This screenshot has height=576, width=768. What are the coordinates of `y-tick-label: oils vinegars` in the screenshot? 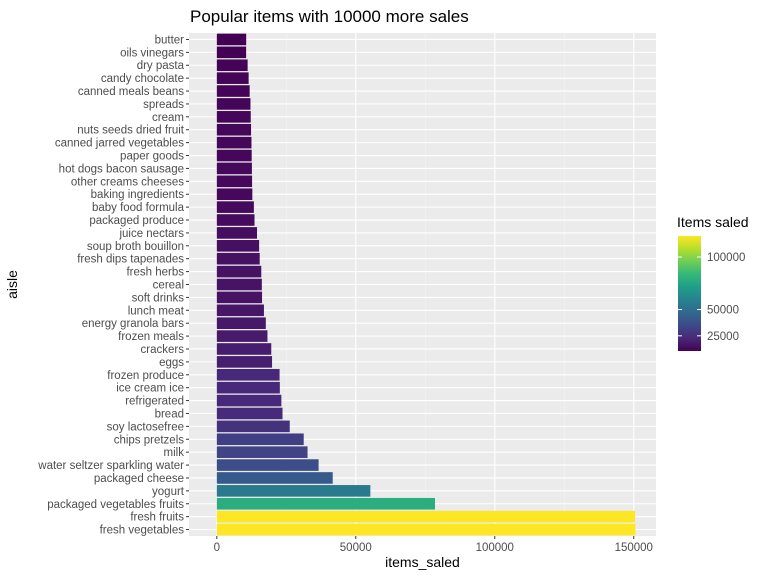 It's located at (152, 53).